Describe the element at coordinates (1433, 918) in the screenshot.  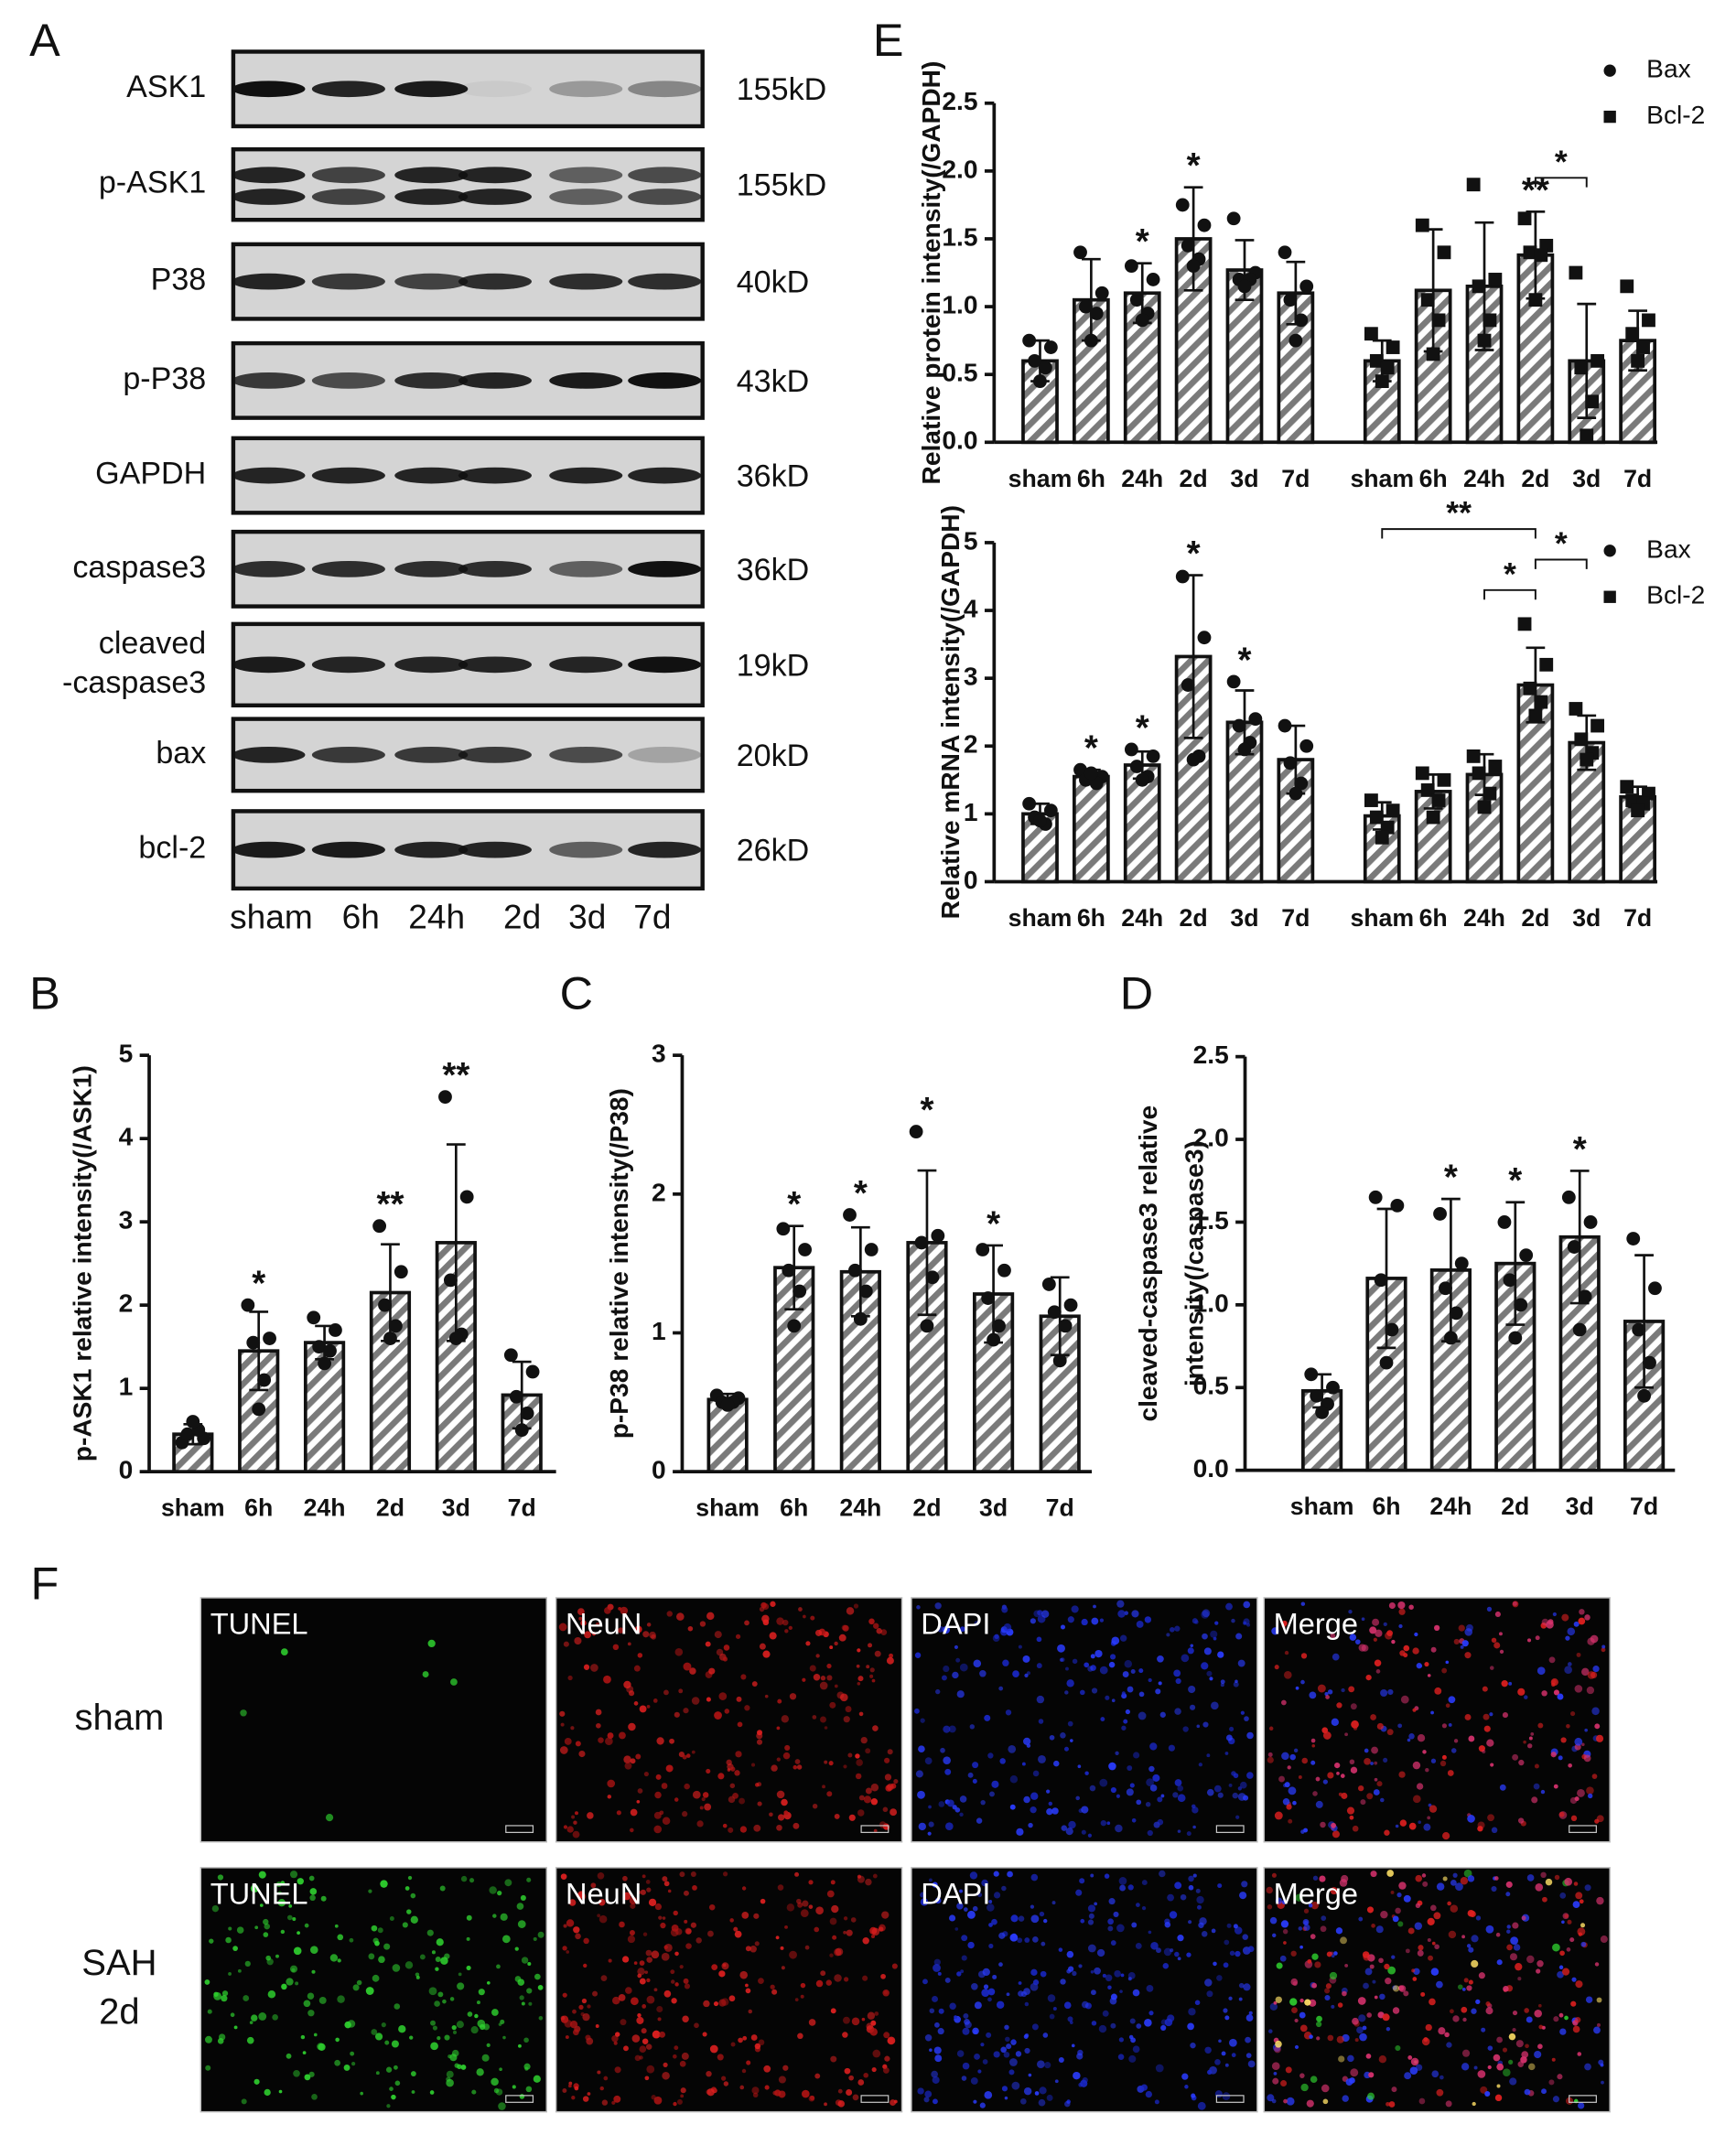
I see `x-tick-label: 6h` at that location.